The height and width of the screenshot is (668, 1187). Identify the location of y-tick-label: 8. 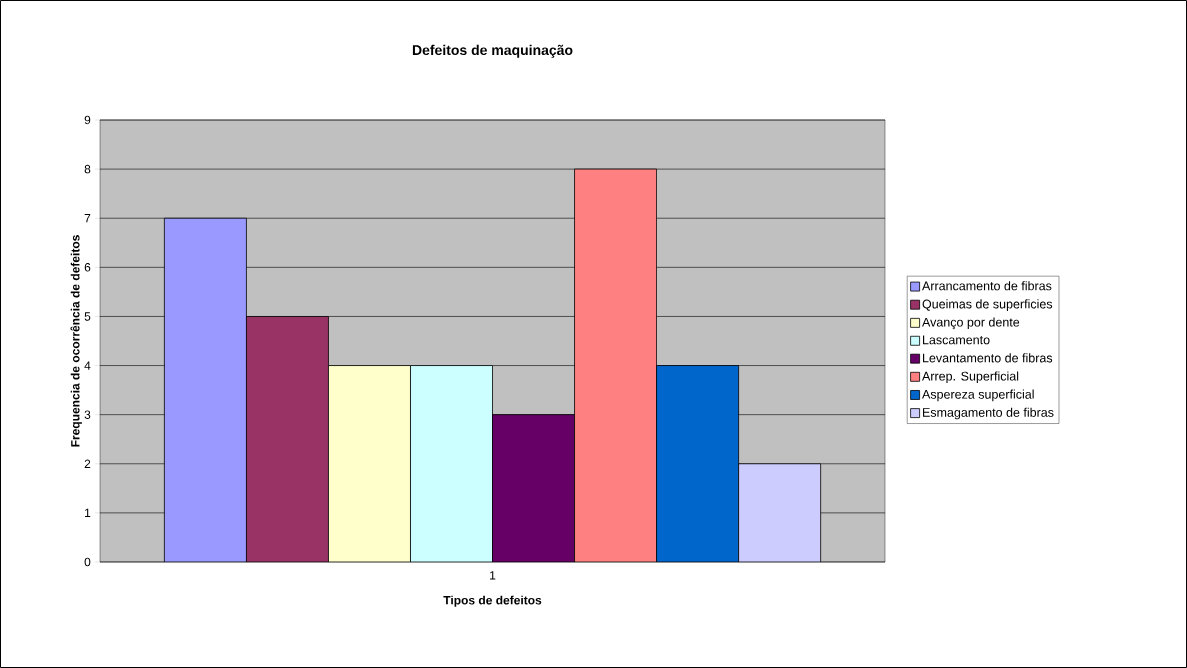
(87, 169).